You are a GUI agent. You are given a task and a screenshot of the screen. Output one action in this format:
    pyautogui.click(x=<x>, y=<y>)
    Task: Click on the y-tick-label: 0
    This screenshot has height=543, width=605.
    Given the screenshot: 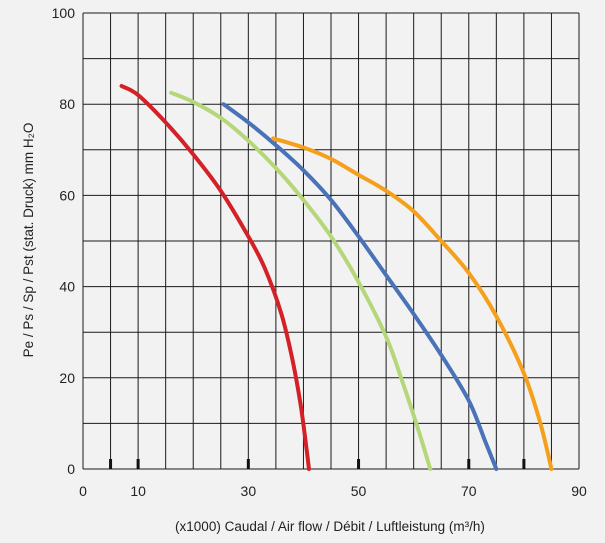 What is the action you would take?
    pyautogui.click(x=71, y=469)
    